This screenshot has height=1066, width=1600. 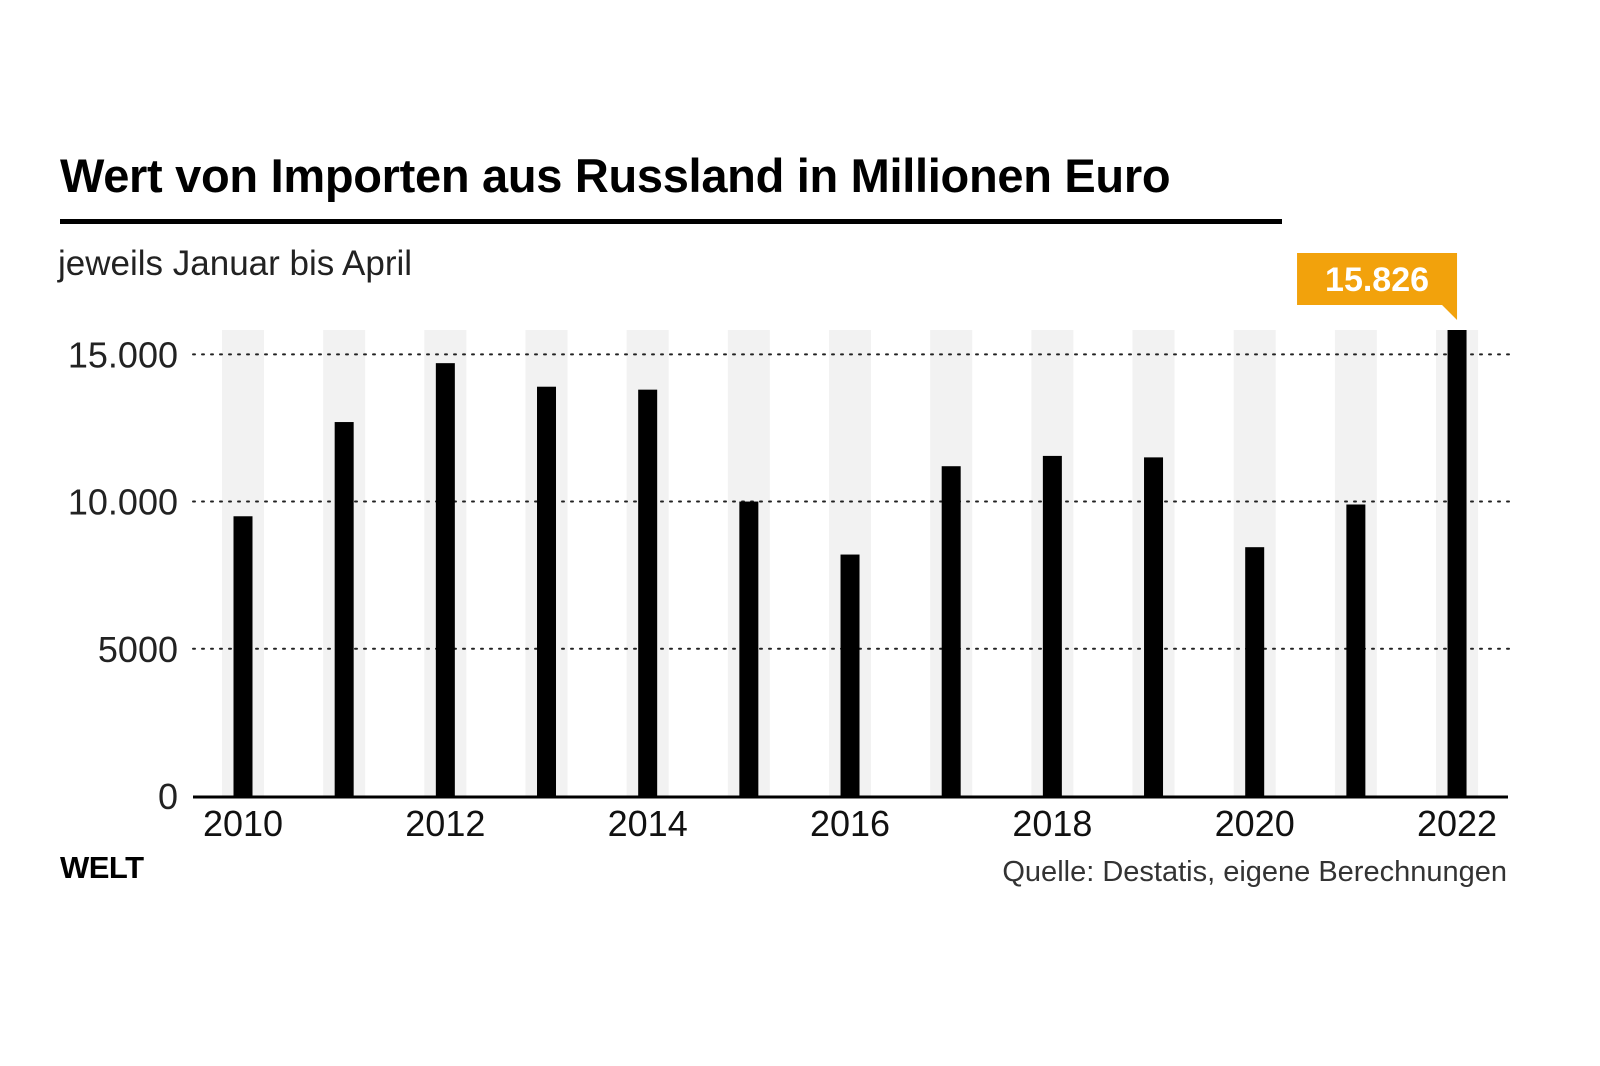 What do you see at coordinates (1154, 626) in the screenshot?
I see `bar-2019` at bounding box center [1154, 626].